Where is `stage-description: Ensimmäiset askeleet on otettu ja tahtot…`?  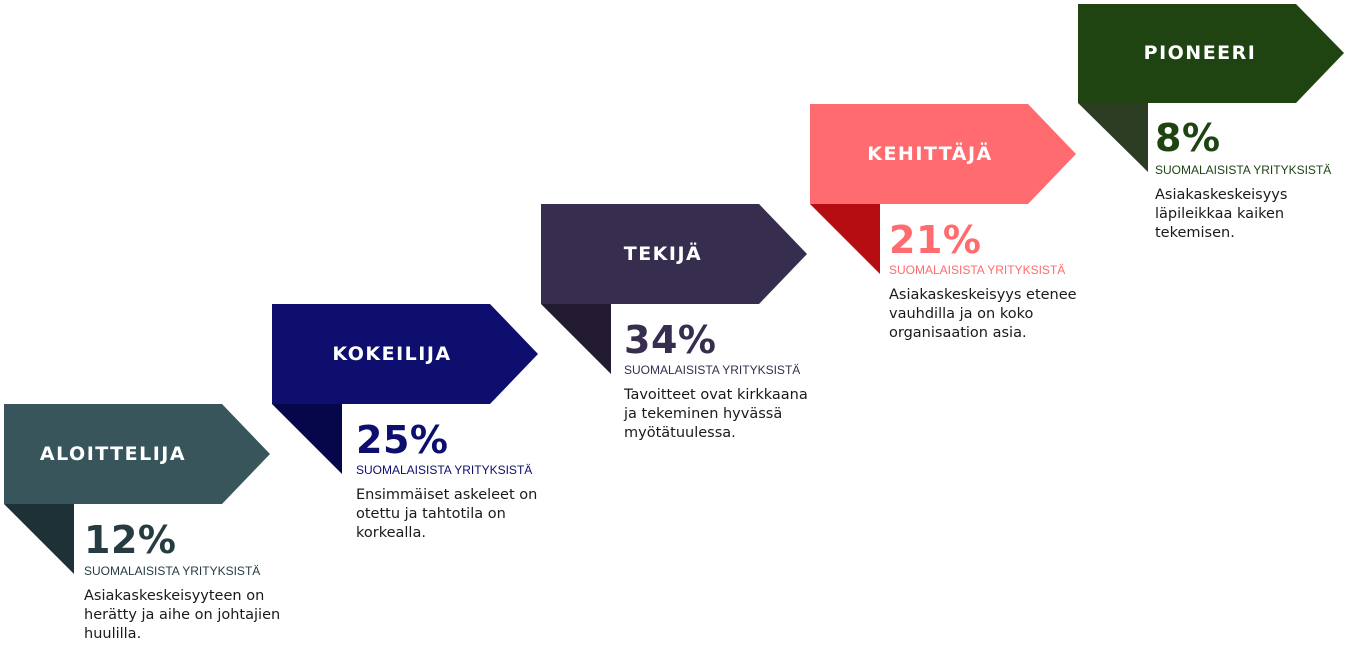
stage-description: Ensimmäiset askeleet on otettu ja tahtot… is located at coordinates (447, 514).